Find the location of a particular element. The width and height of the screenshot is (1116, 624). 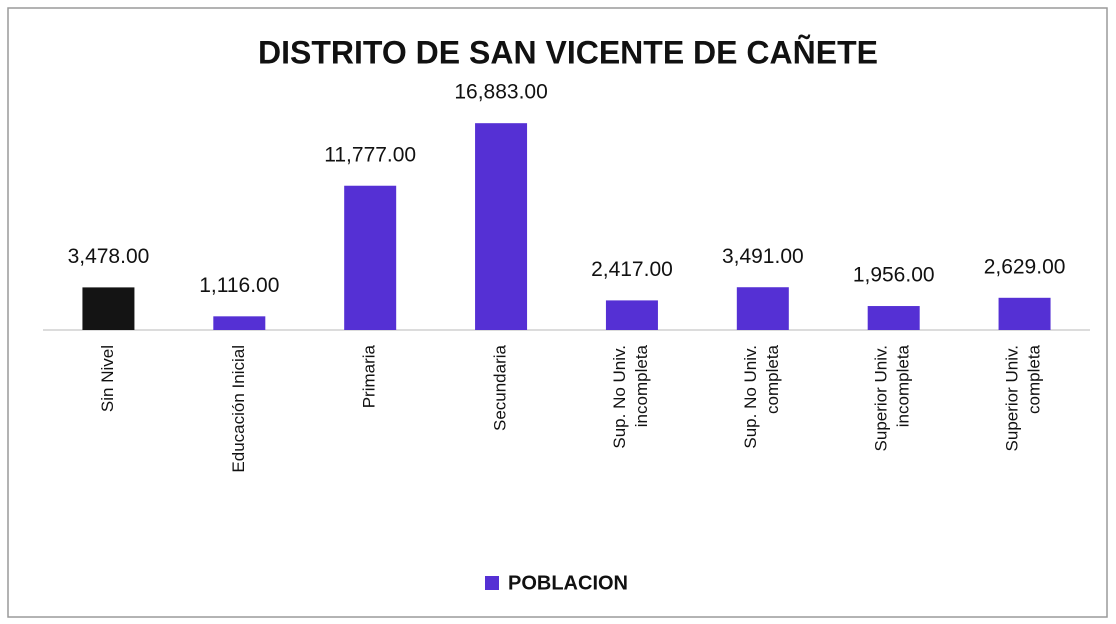

value-label: 16,883.00 is located at coordinates (500, 92).